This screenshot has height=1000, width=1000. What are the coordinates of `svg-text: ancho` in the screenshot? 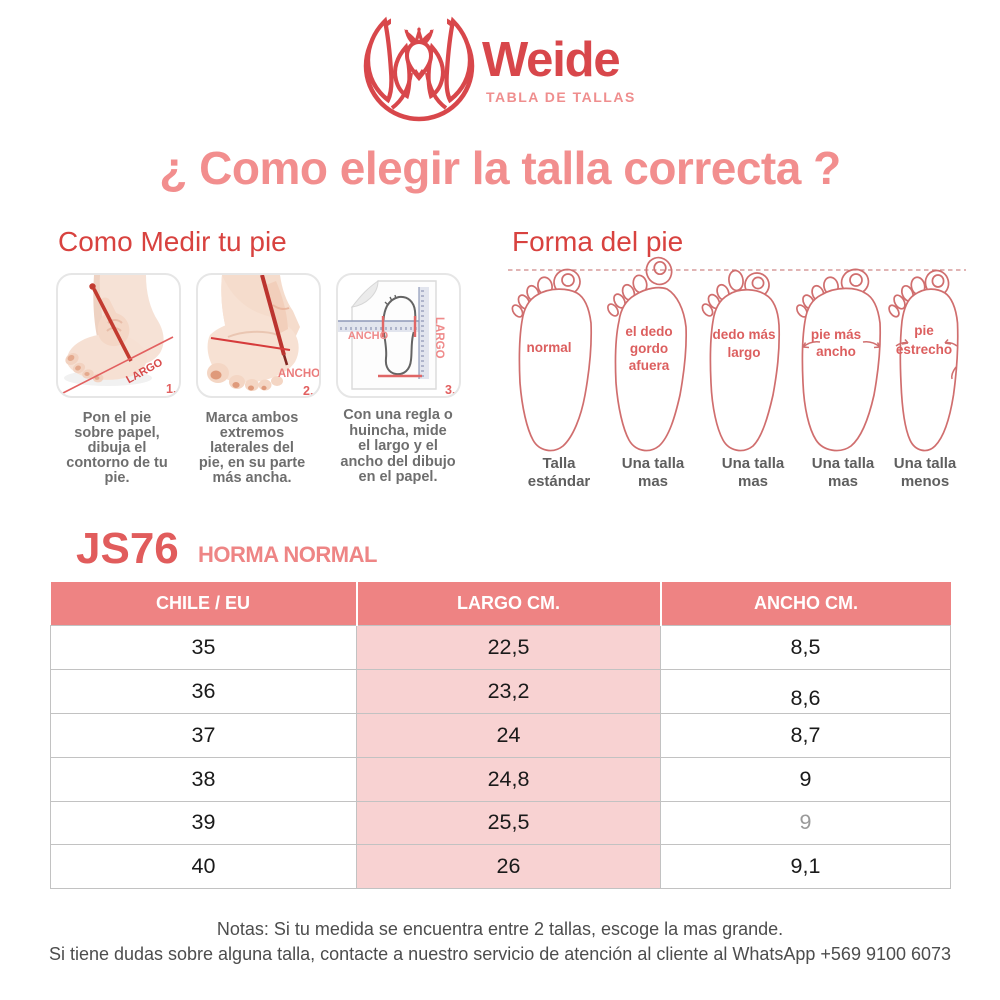 It's located at (836, 351).